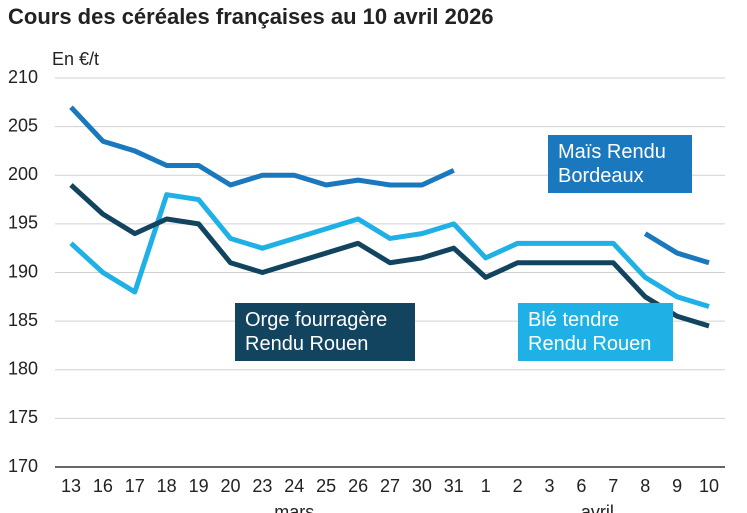 This screenshot has width=747, height=513. Describe the element at coordinates (390, 486) in the screenshot. I see `x-tick-label: 27` at that location.